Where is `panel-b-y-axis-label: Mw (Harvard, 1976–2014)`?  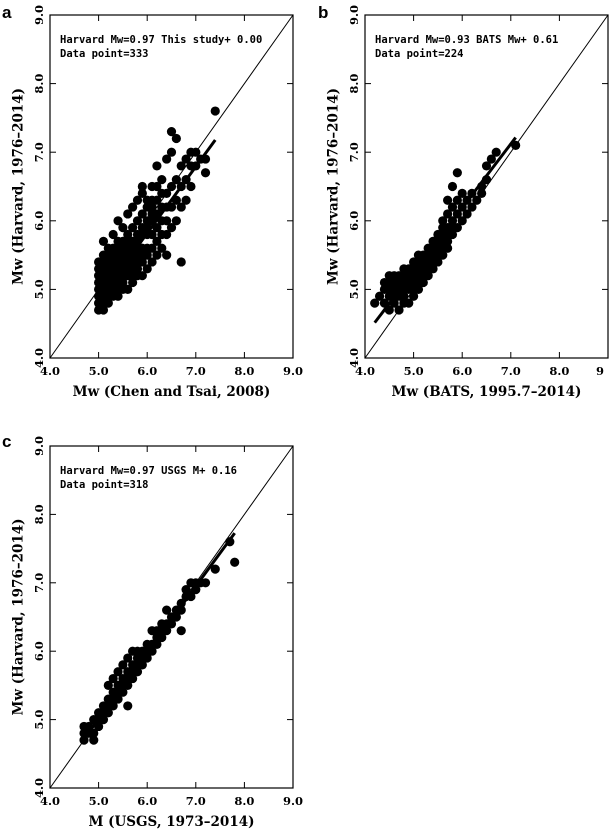 panel-b-y-axis-label: Mw (Harvard, 1976–2014) is located at coordinates (334, 186).